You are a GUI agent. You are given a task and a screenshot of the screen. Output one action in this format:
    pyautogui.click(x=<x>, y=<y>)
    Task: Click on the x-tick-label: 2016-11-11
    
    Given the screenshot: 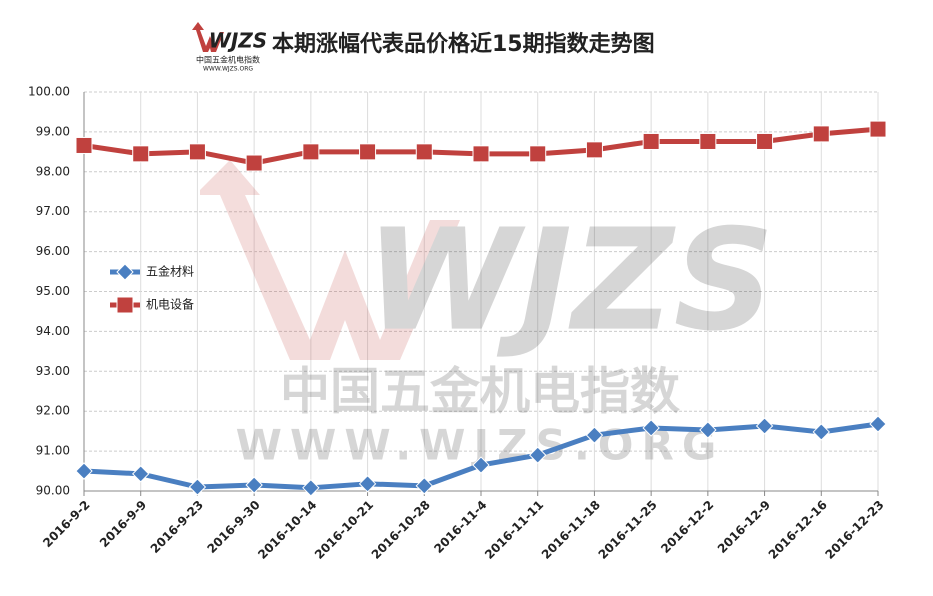 What is the action you would take?
    pyautogui.click(x=514, y=530)
    